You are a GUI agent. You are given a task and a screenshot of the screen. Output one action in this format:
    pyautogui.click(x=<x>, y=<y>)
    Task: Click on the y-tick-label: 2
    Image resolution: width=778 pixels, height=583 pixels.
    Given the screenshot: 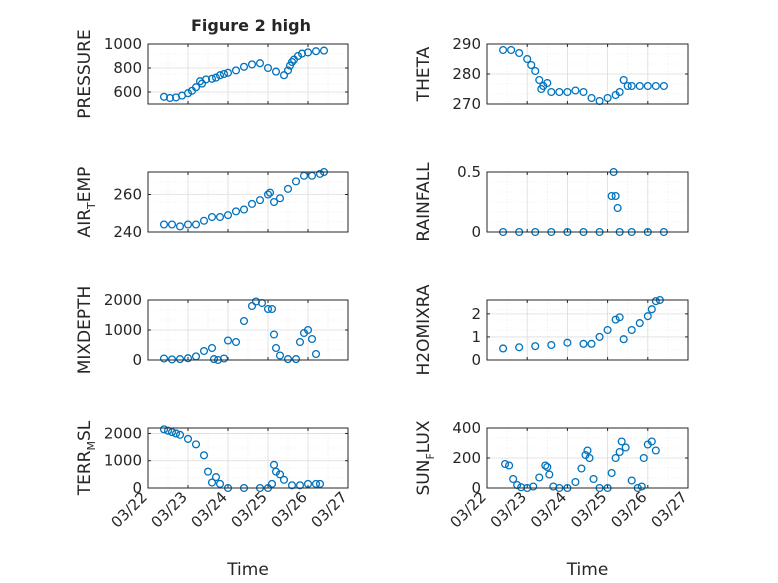 What is the action you would take?
    pyautogui.click(x=476, y=314)
    